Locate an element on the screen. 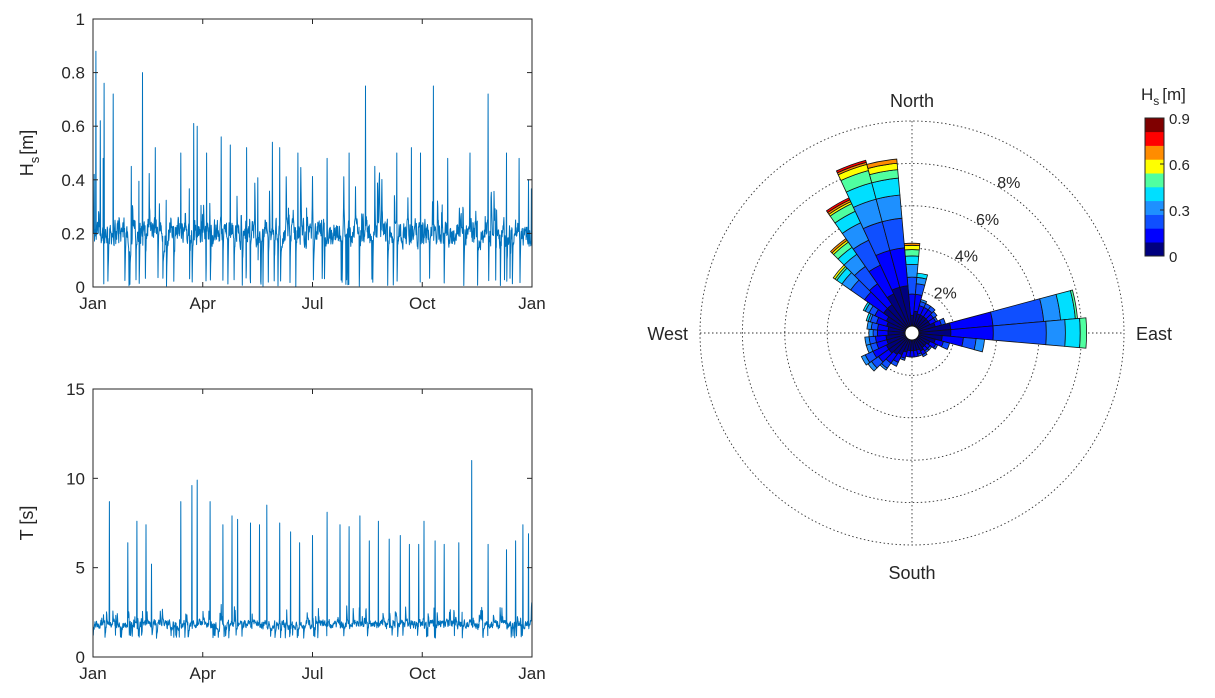 Image resolution: width=1215 pixels, height=698 pixels. rose-center is located at coordinates (912, 333).